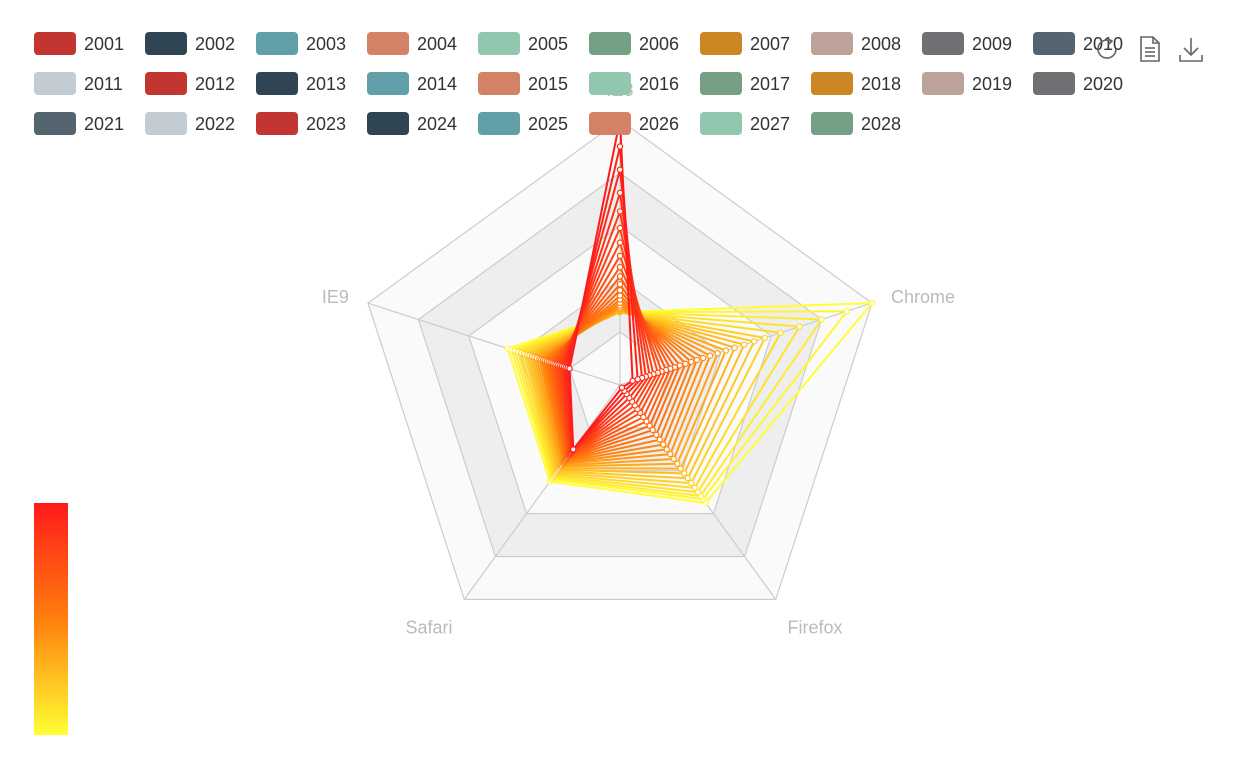  What do you see at coordinates (104, 124) in the screenshot?
I see `legend-label: 2021` at bounding box center [104, 124].